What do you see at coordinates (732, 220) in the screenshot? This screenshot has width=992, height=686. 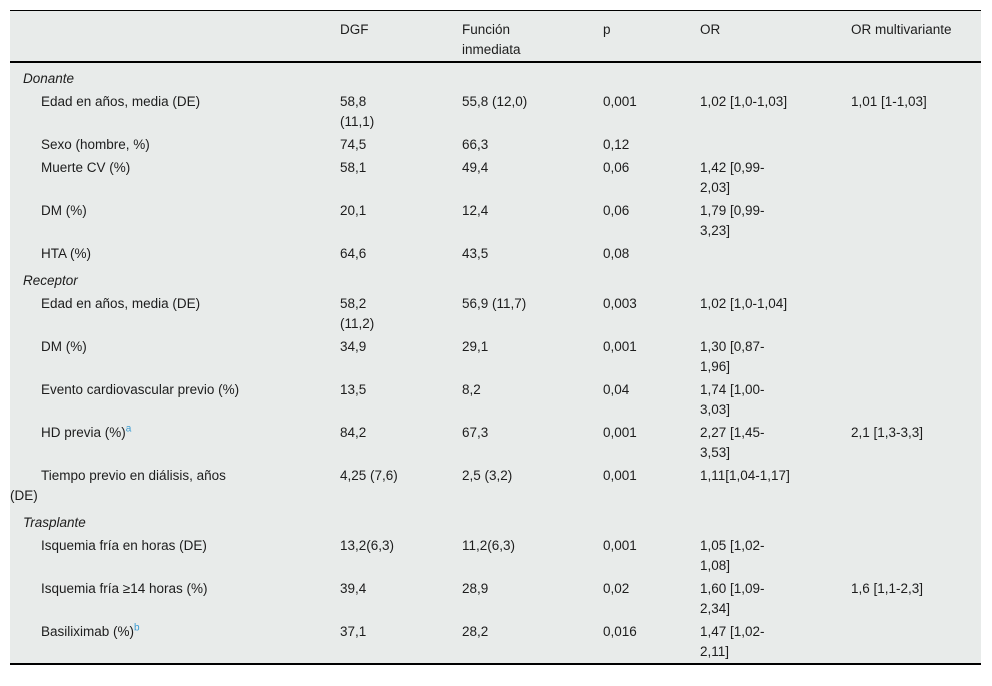 I see `cell-or: 1,79 [0,99- 3,23]` at bounding box center [732, 220].